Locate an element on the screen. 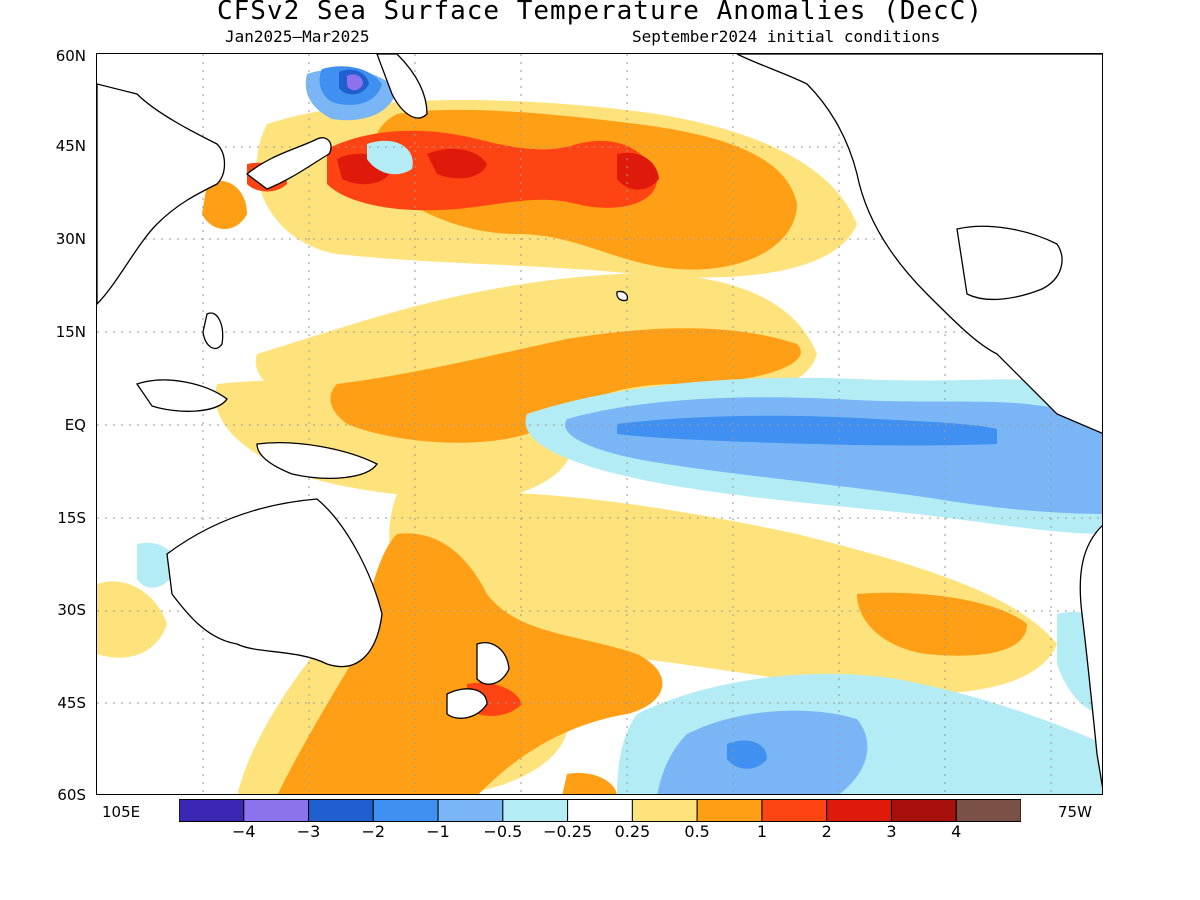 This screenshot has height=900, width=1200. lat-label-60n: 60N is located at coordinates (70, 56).